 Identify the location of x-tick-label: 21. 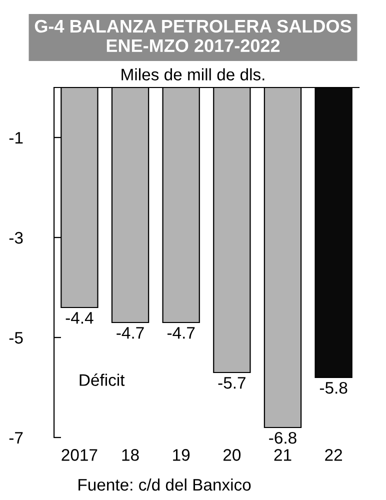
(283, 455).